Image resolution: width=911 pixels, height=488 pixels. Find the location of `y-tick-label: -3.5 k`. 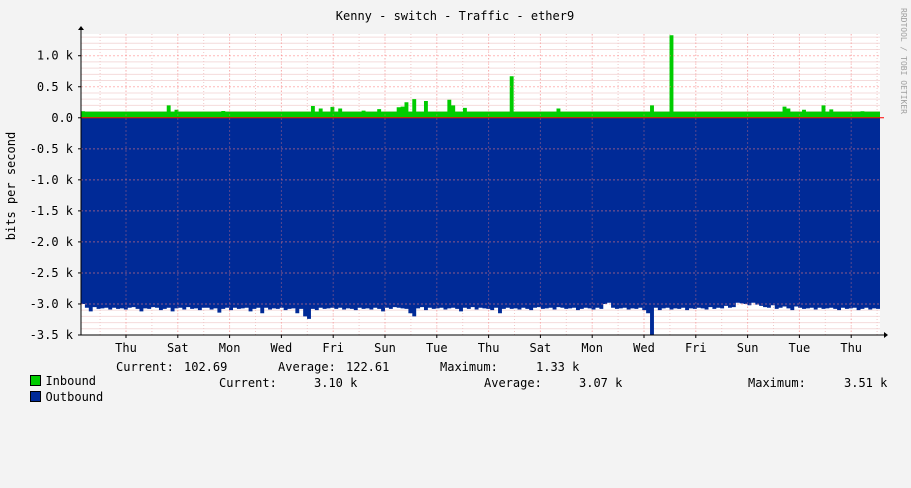

y-tick-label: -3.5 k is located at coordinates (52, 335).